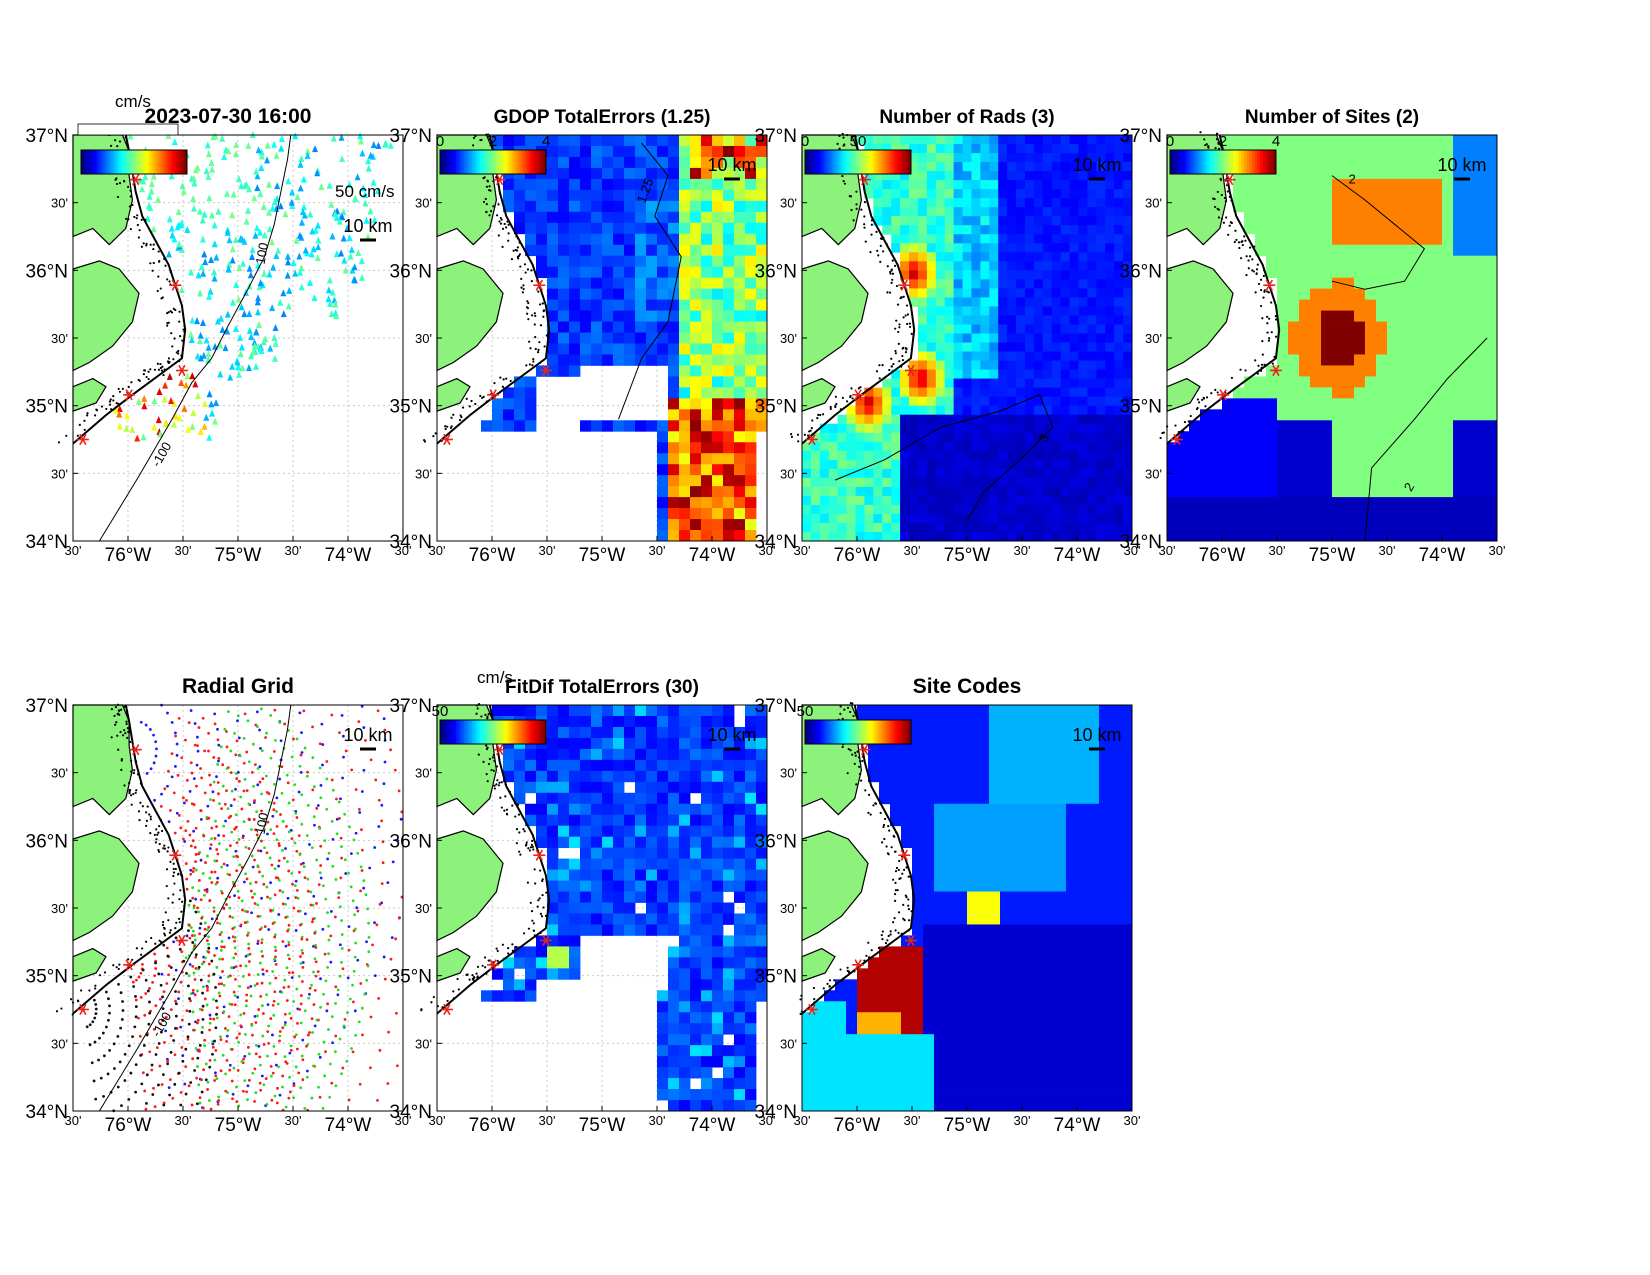 The width and height of the screenshot is (1650, 1275). I want to click on field-cells, so click(967, 338).